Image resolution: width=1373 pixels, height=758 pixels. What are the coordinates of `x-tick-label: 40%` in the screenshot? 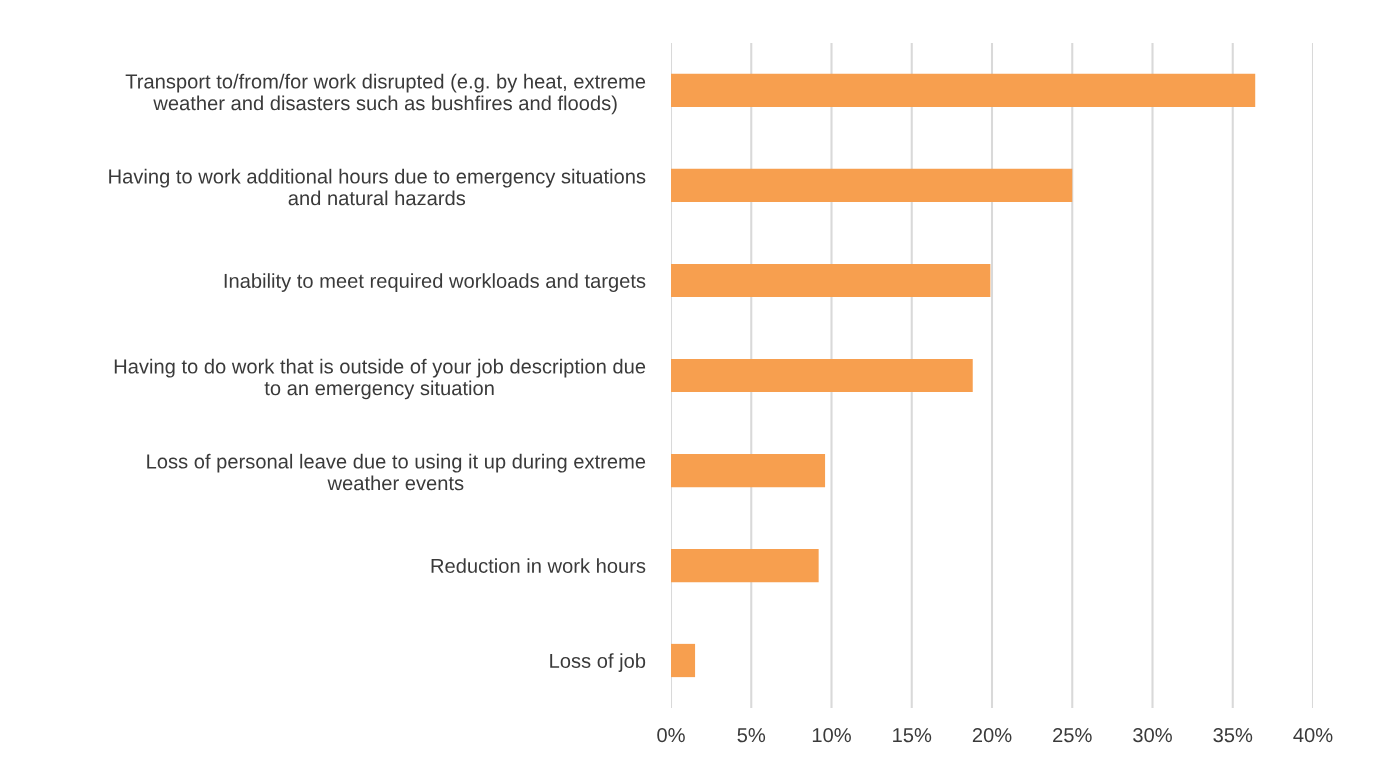 It's located at (1313, 735).